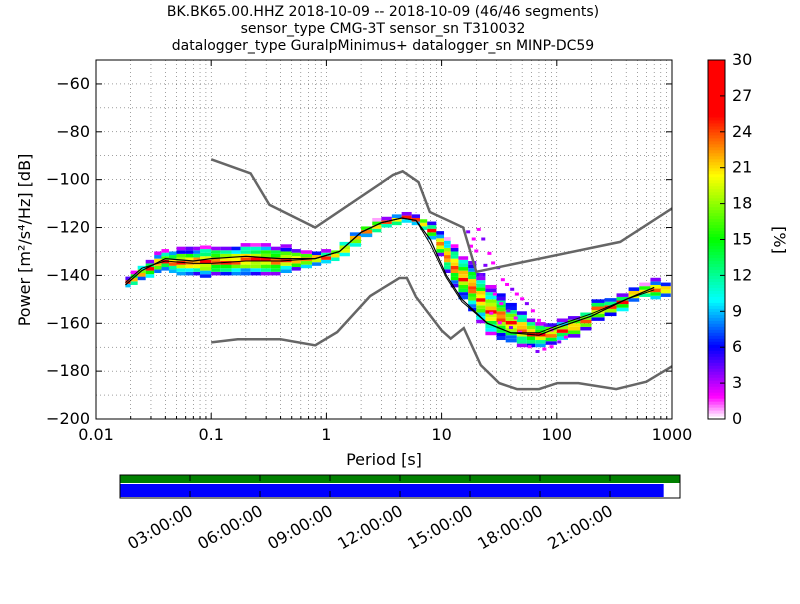 The width and height of the screenshot is (800, 604). What do you see at coordinates (68, 322) in the screenshot?
I see `y-tick-label: −160` at bounding box center [68, 322].